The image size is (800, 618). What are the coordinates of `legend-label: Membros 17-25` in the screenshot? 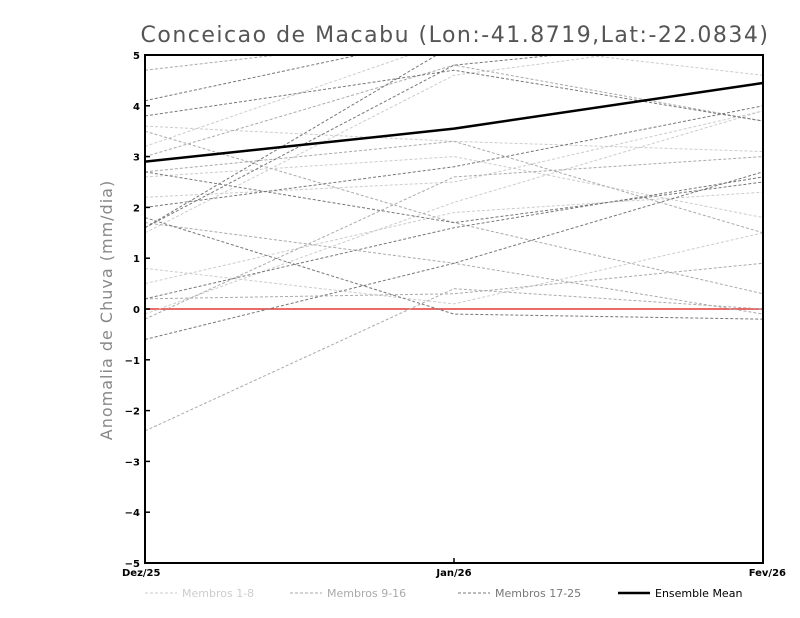 It's located at (538, 593).